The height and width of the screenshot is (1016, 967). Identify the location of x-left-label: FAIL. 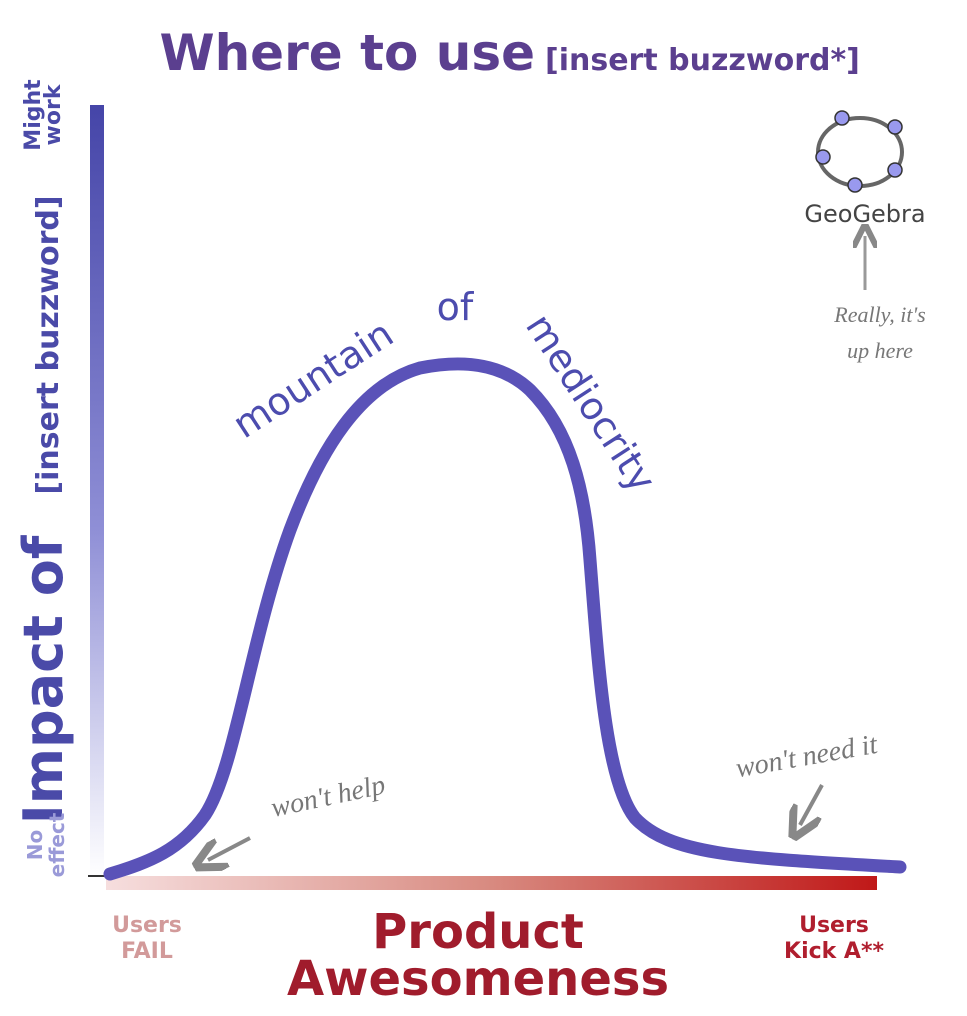
(147, 951).